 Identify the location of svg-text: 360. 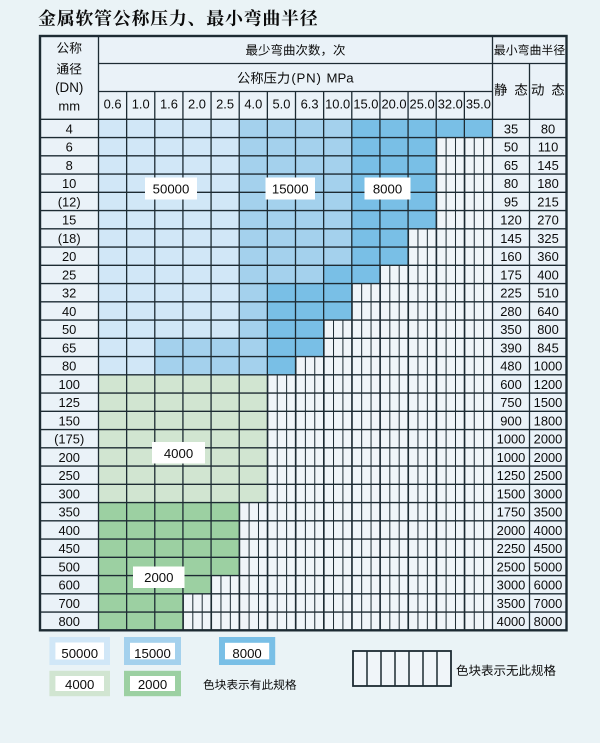
(548, 256).